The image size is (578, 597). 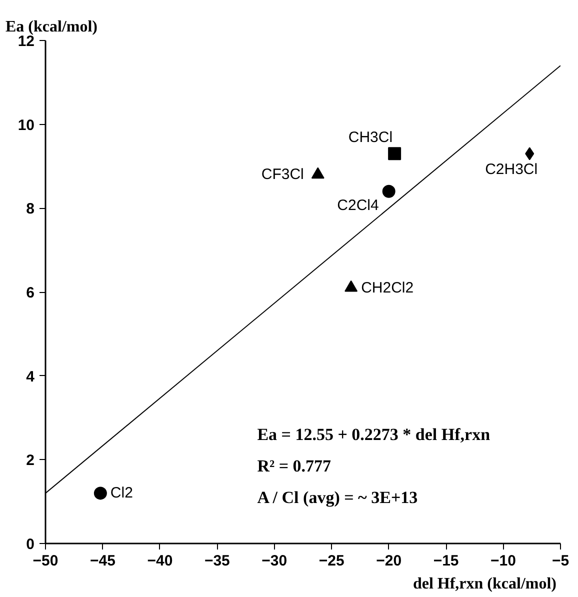 I want to click on y-tick-label: 10, so click(x=26, y=125).